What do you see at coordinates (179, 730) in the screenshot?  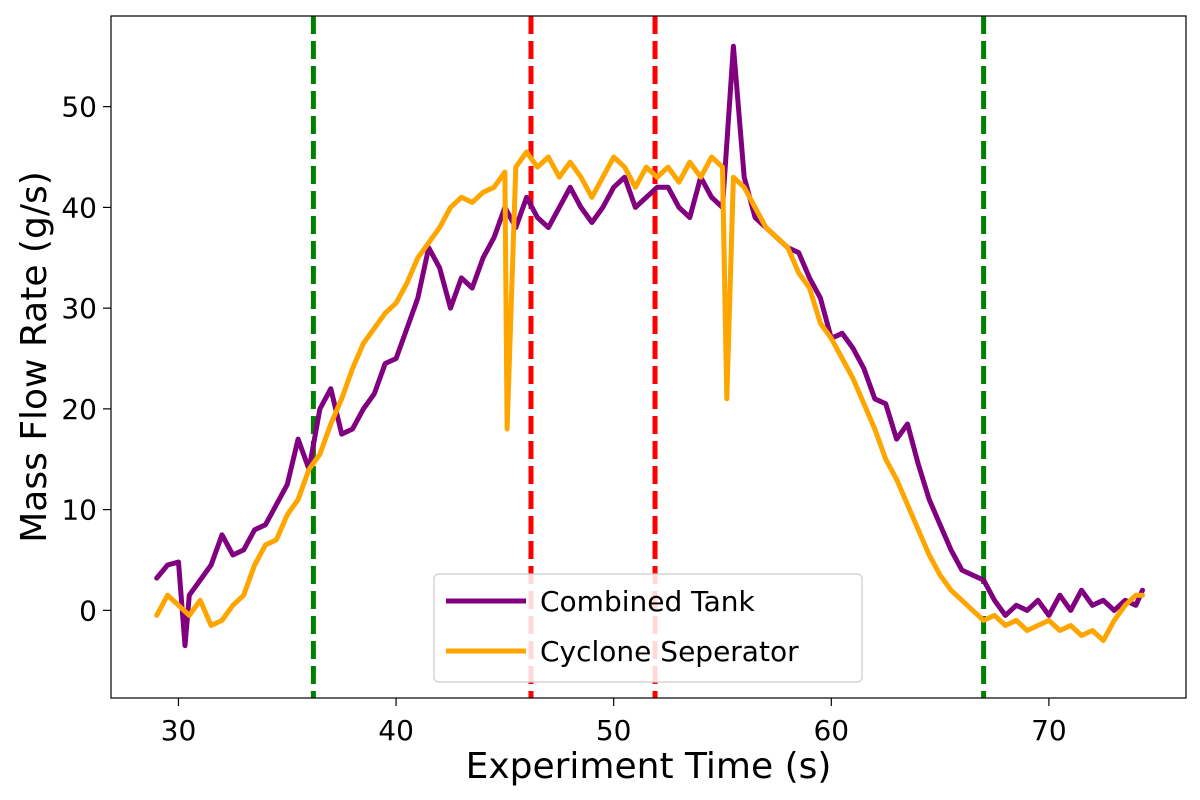 I see `x-tick-label: 30` at bounding box center [179, 730].